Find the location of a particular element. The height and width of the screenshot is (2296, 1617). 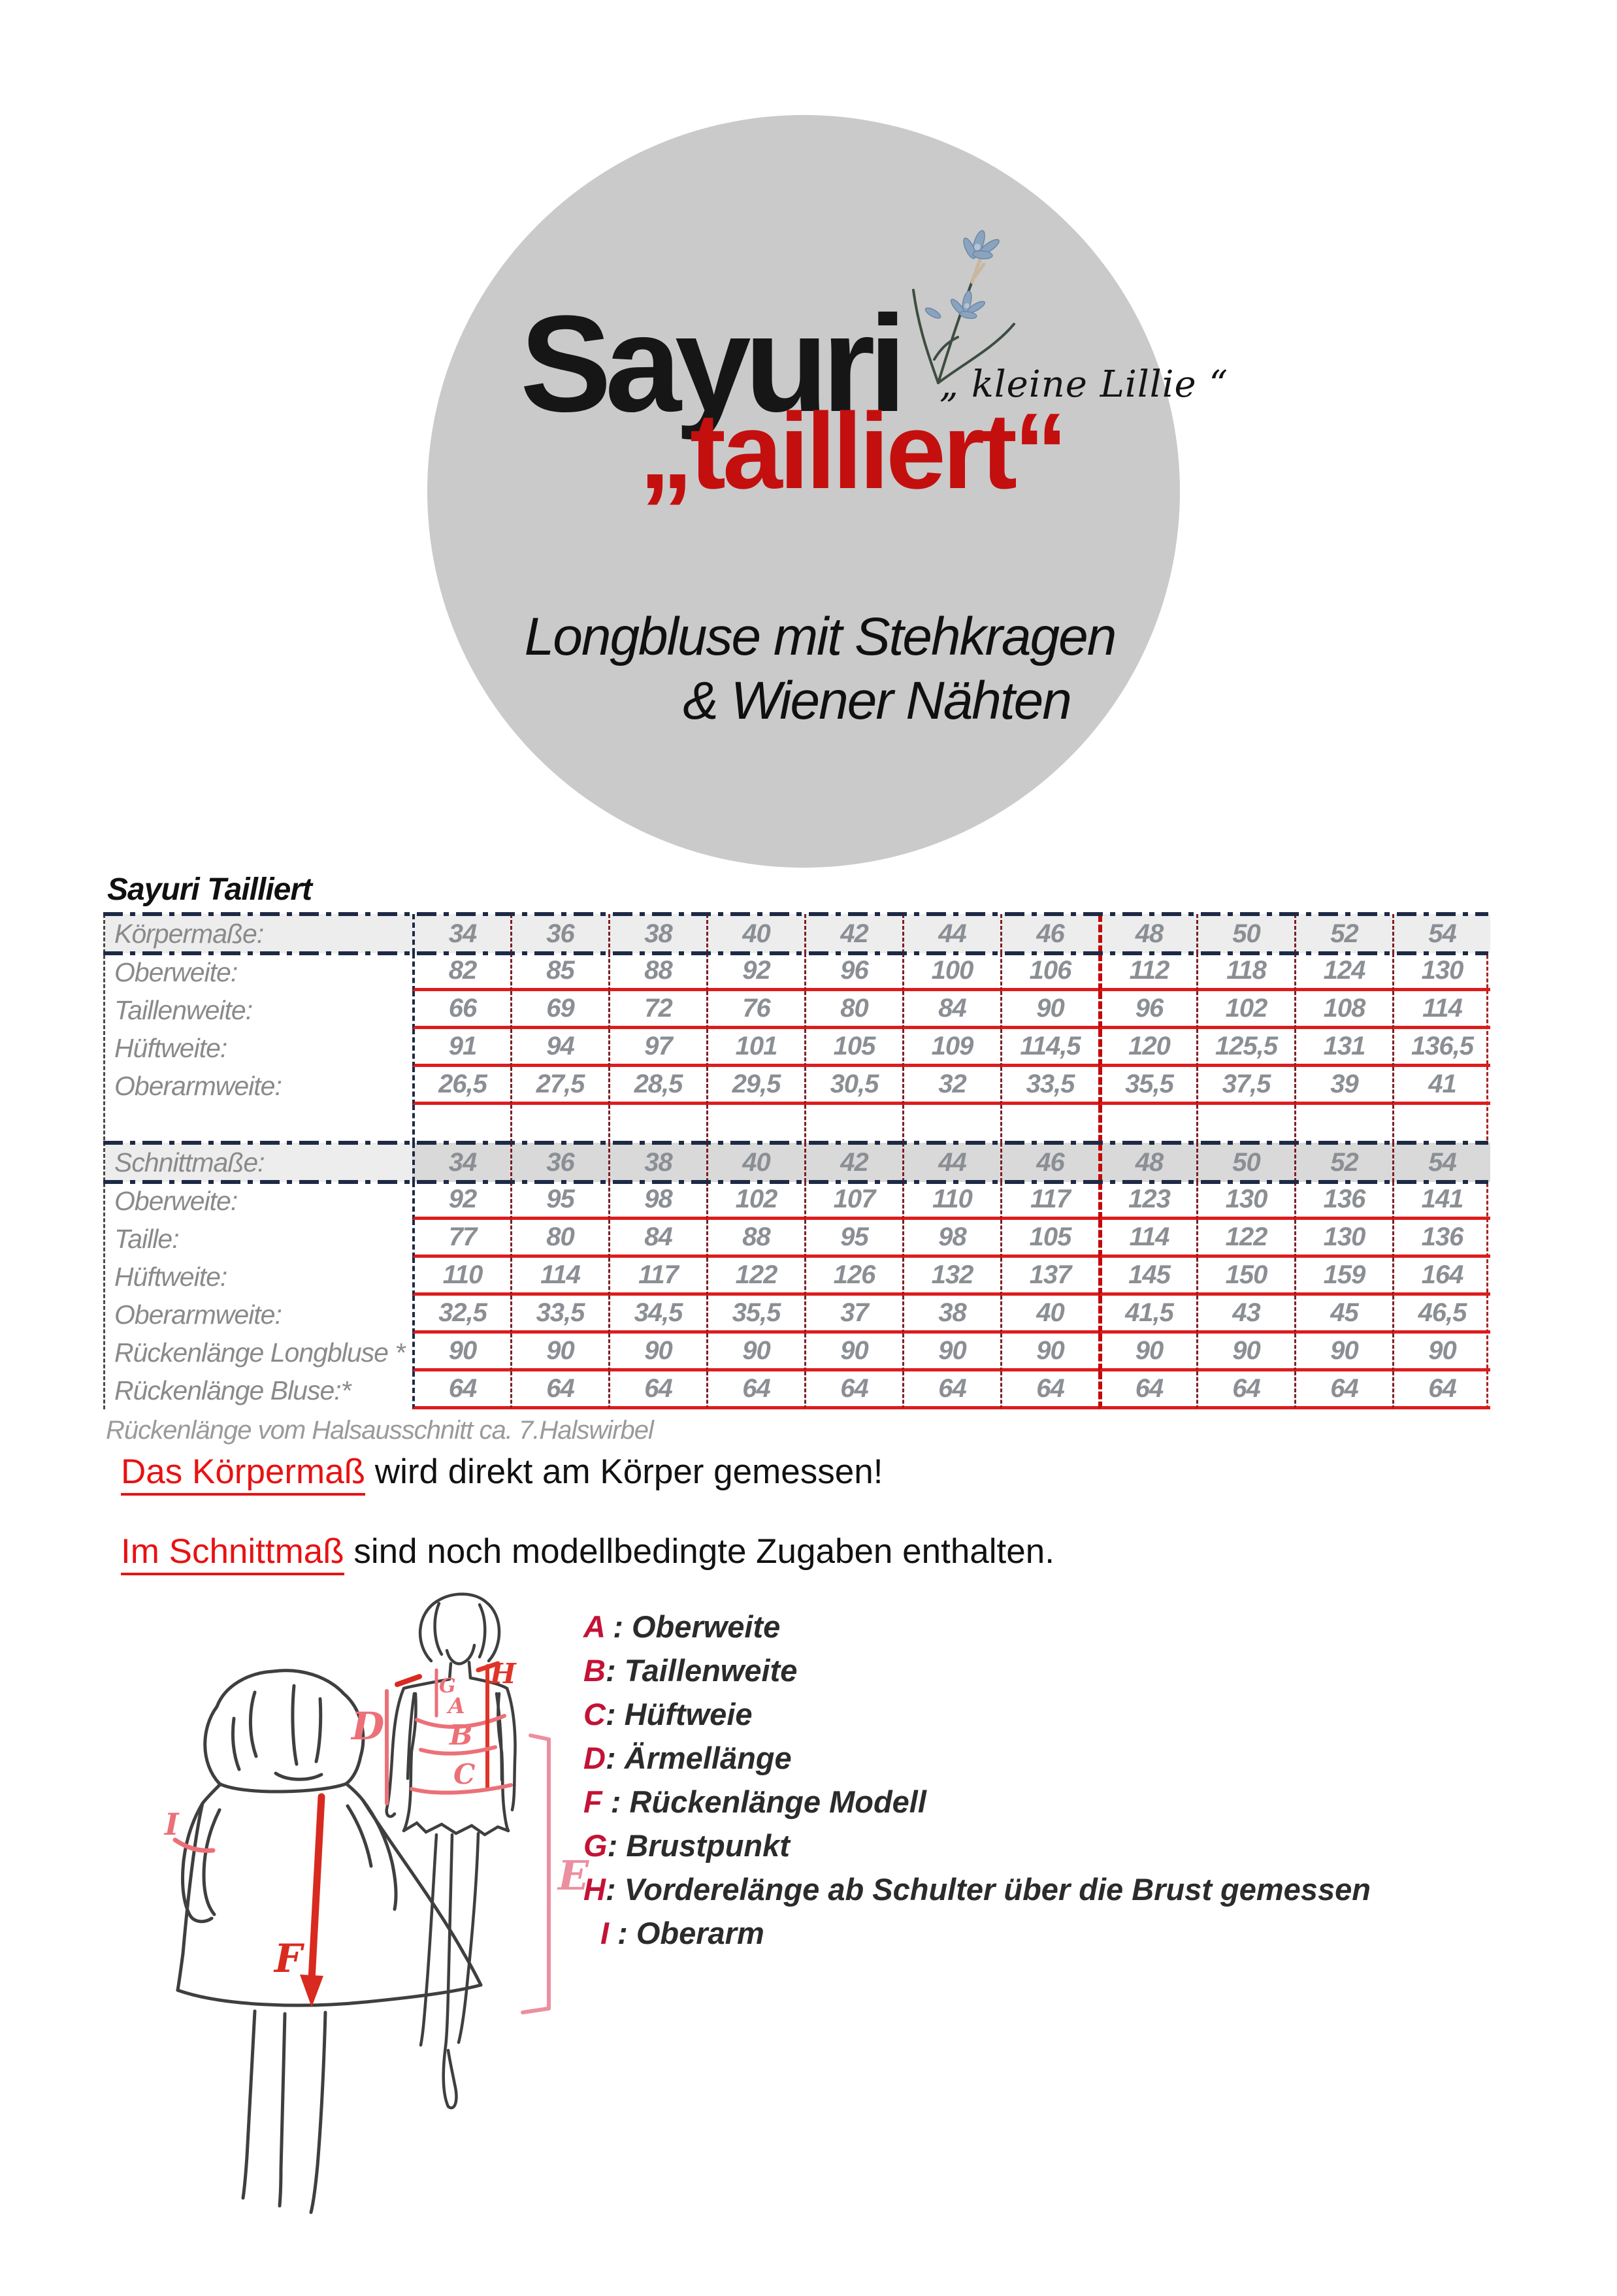

legend-letter: I is located at coordinates (605, 1933).